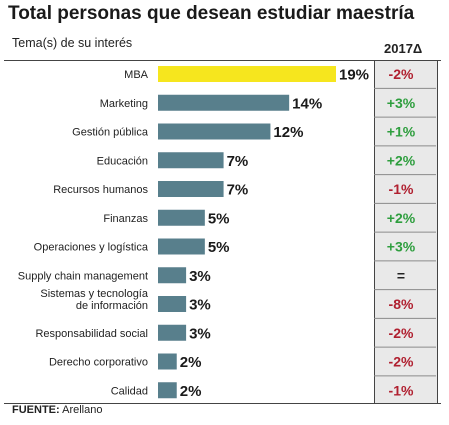  I want to click on category-label-6: Operaciones y logística, so click(91, 248).